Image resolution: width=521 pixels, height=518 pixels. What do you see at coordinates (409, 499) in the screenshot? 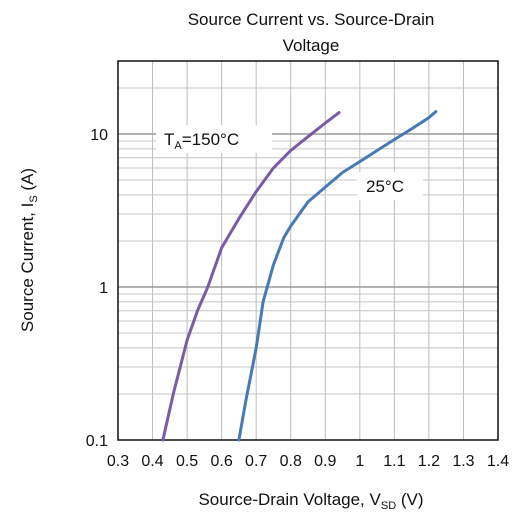
I see `x-axis-label-unit: (V)` at bounding box center [409, 499].